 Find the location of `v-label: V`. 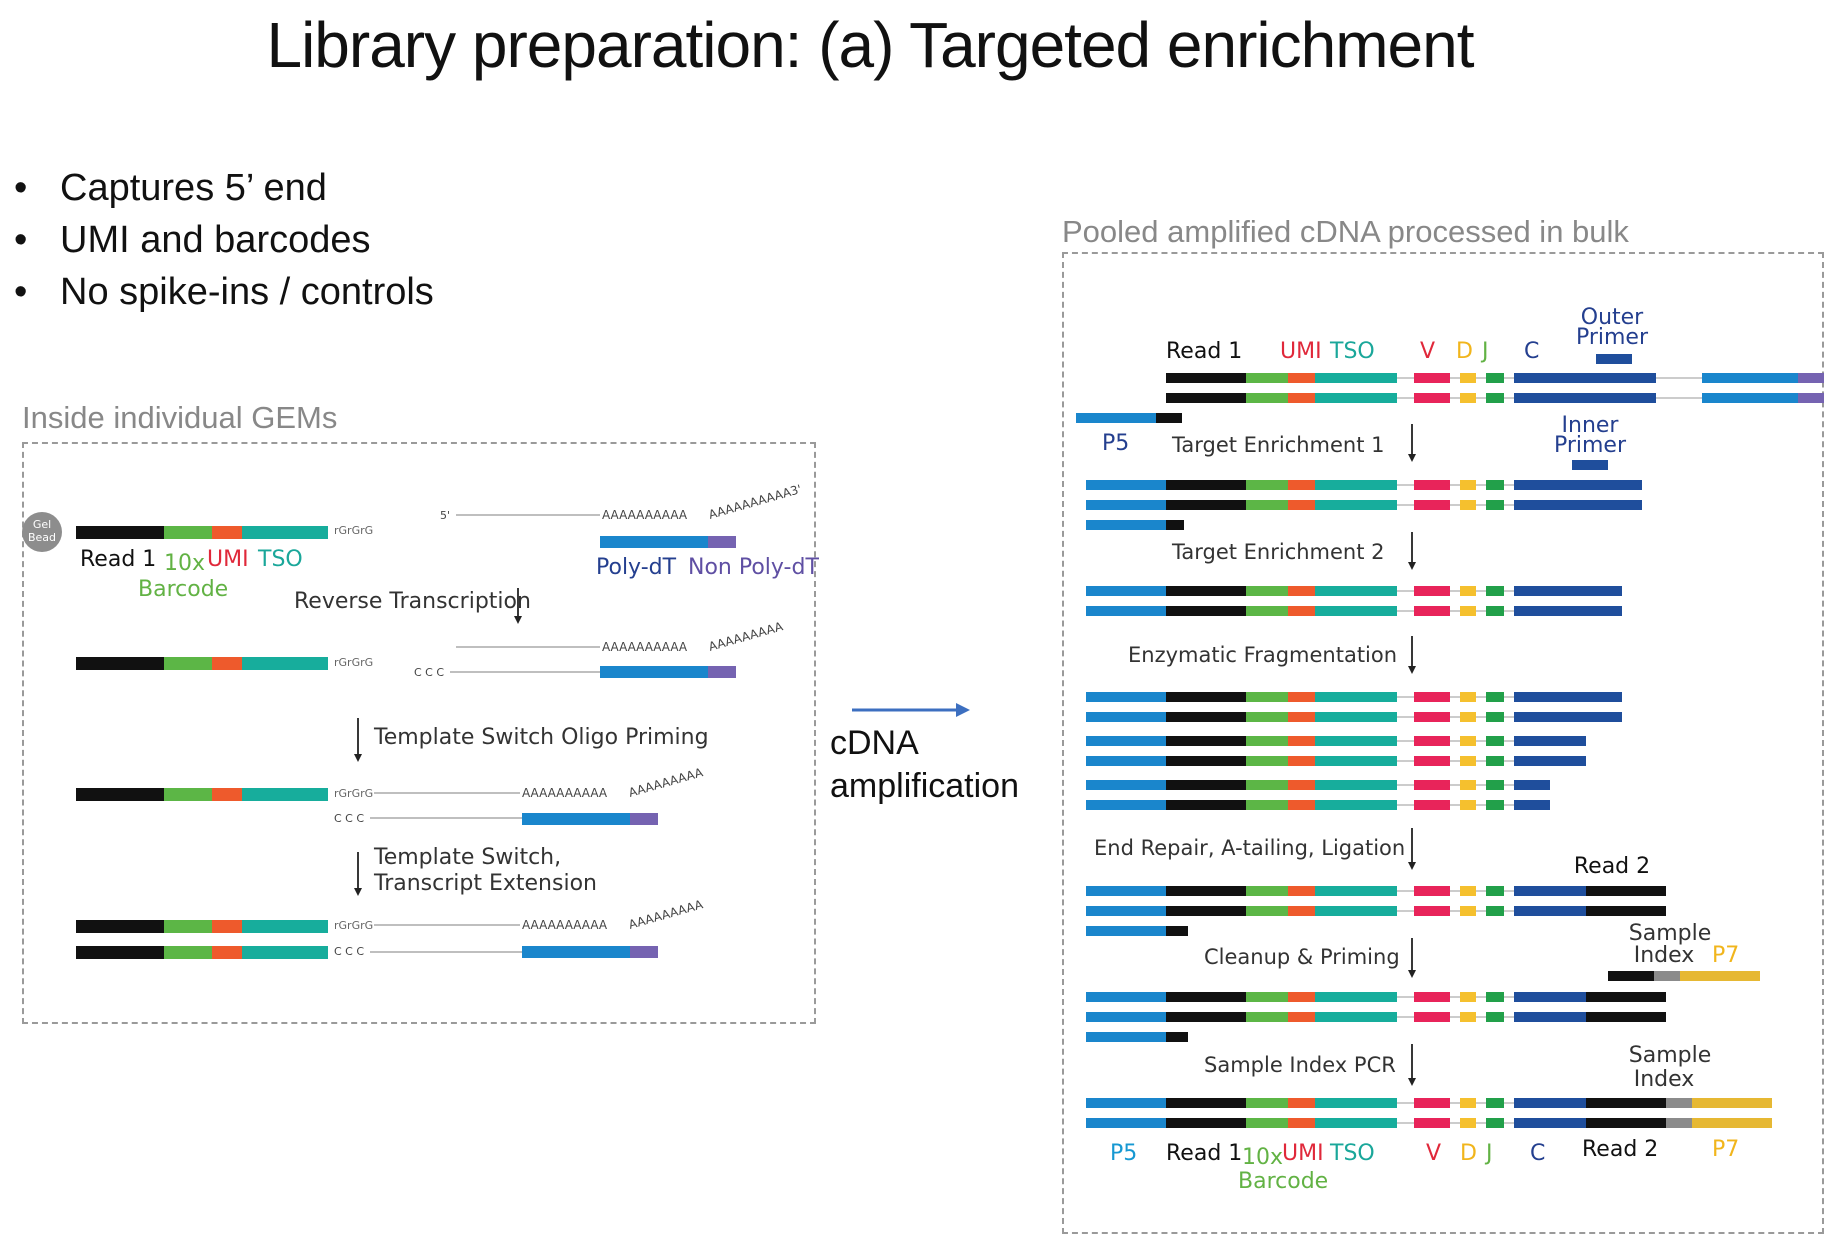

v-label: V is located at coordinates (1427, 351).